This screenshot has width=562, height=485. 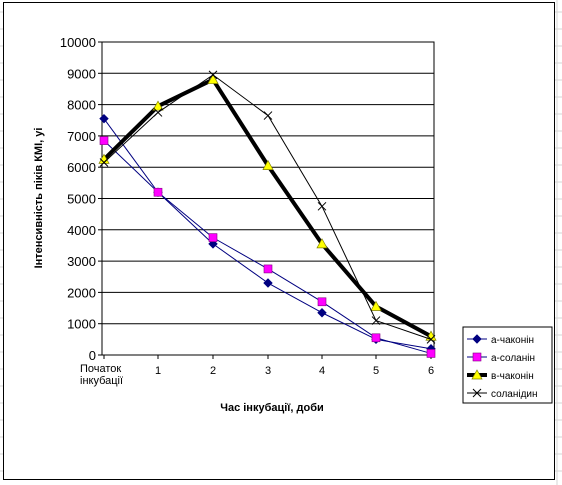 What do you see at coordinates (213, 371) in the screenshot?
I see `x-tick-label: 2` at bounding box center [213, 371].